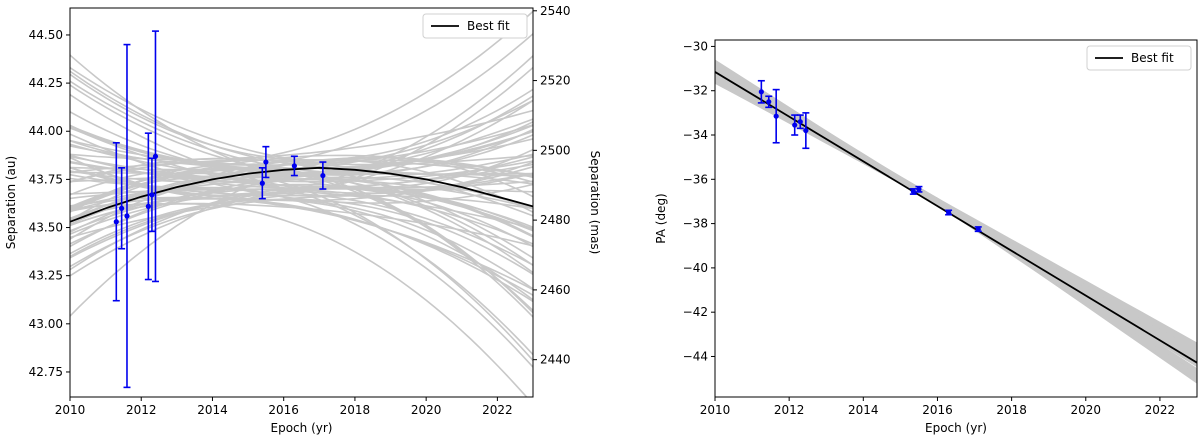 This screenshot has height=444, width=1200. What do you see at coordinates (695, 91) in the screenshot?
I see `y-tick-label: −32` at bounding box center [695, 91].